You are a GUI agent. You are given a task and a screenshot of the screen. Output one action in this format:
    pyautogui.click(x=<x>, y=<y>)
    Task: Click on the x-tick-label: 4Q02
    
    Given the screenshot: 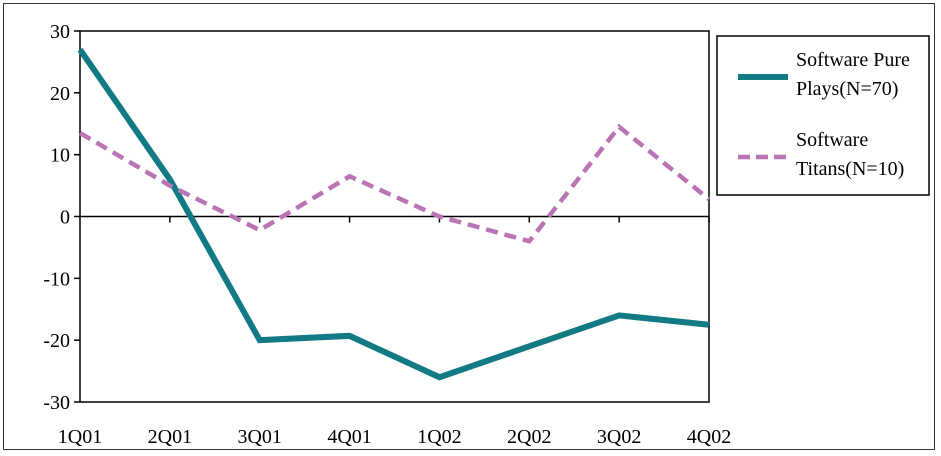 What is the action you would take?
    pyautogui.click(x=709, y=437)
    